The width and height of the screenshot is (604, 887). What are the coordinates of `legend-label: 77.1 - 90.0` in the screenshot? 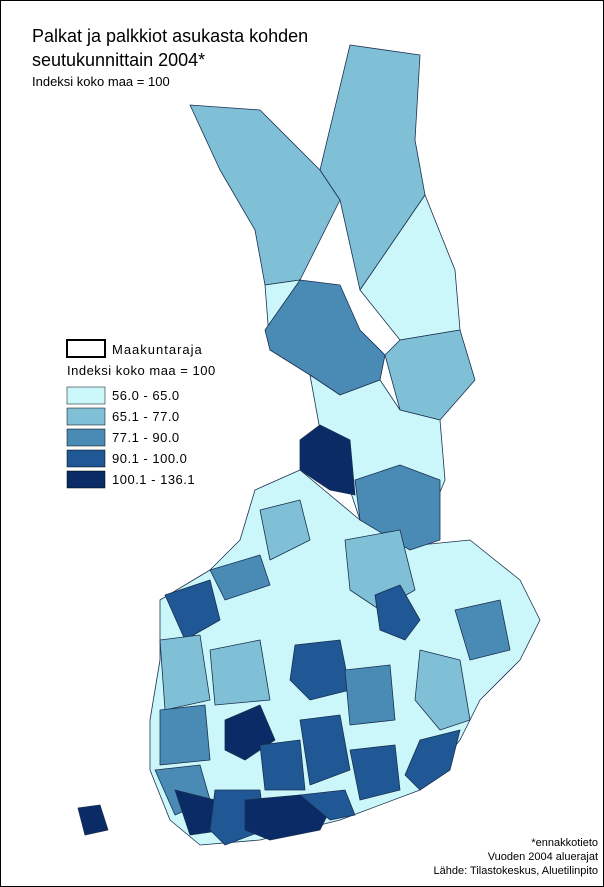 It's located at (146, 437).